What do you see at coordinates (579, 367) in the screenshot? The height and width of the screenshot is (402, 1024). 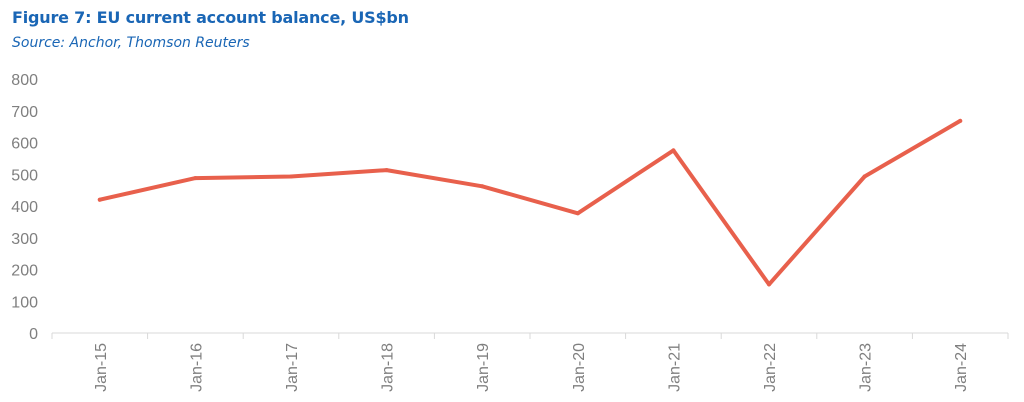 I see `x-tick-label: Jan-20` at bounding box center [579, 367].